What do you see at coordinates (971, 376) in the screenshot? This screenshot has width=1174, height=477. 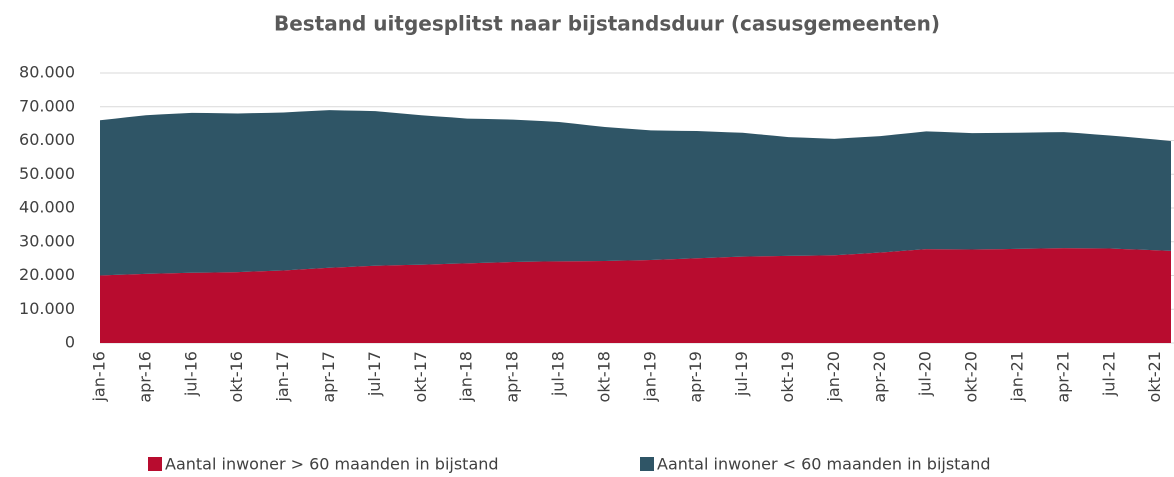 I see `x-tick-label: okt-20` at bounding box center [971, 376].